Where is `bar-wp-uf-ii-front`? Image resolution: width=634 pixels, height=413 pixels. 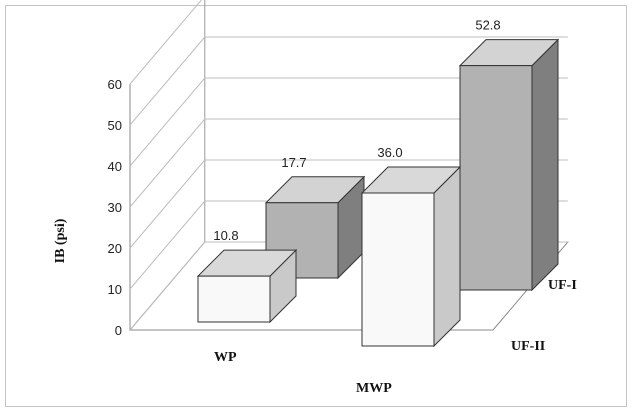 bar-wp-uf-ii-front is located at coordinates (234, 299).